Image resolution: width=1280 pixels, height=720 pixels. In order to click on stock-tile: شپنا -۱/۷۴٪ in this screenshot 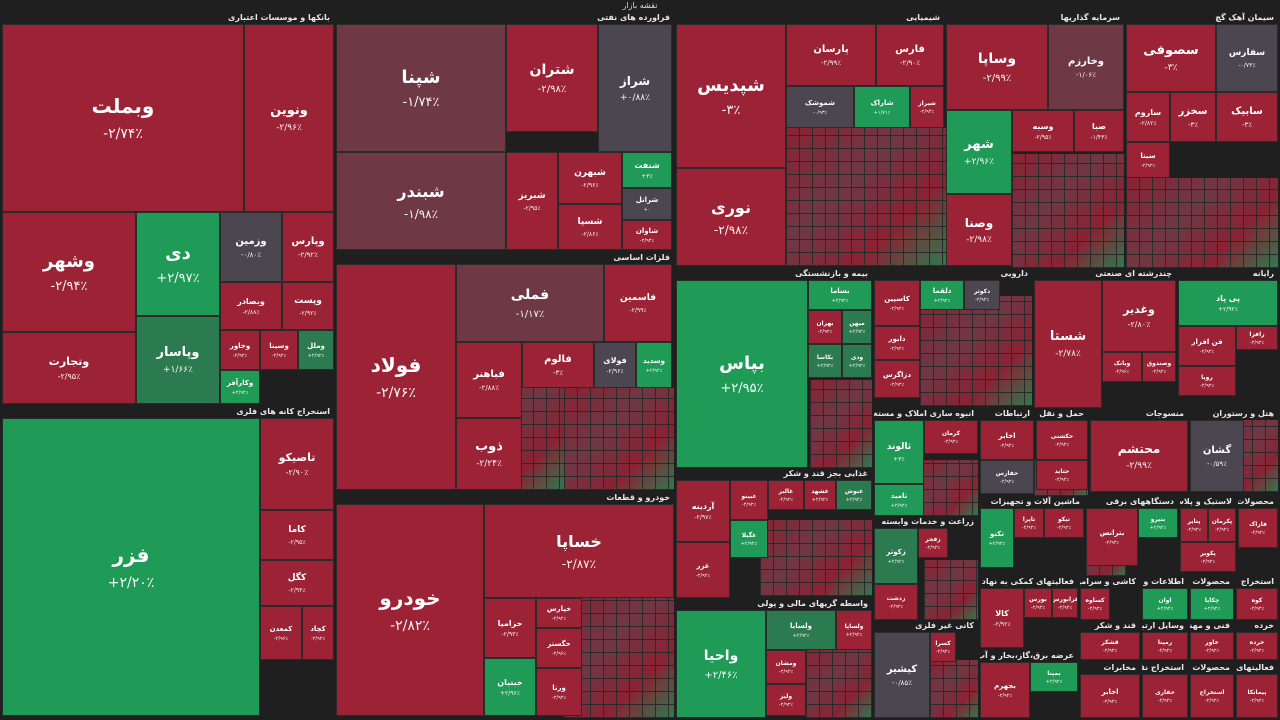, I will do `click(421, 88)`.